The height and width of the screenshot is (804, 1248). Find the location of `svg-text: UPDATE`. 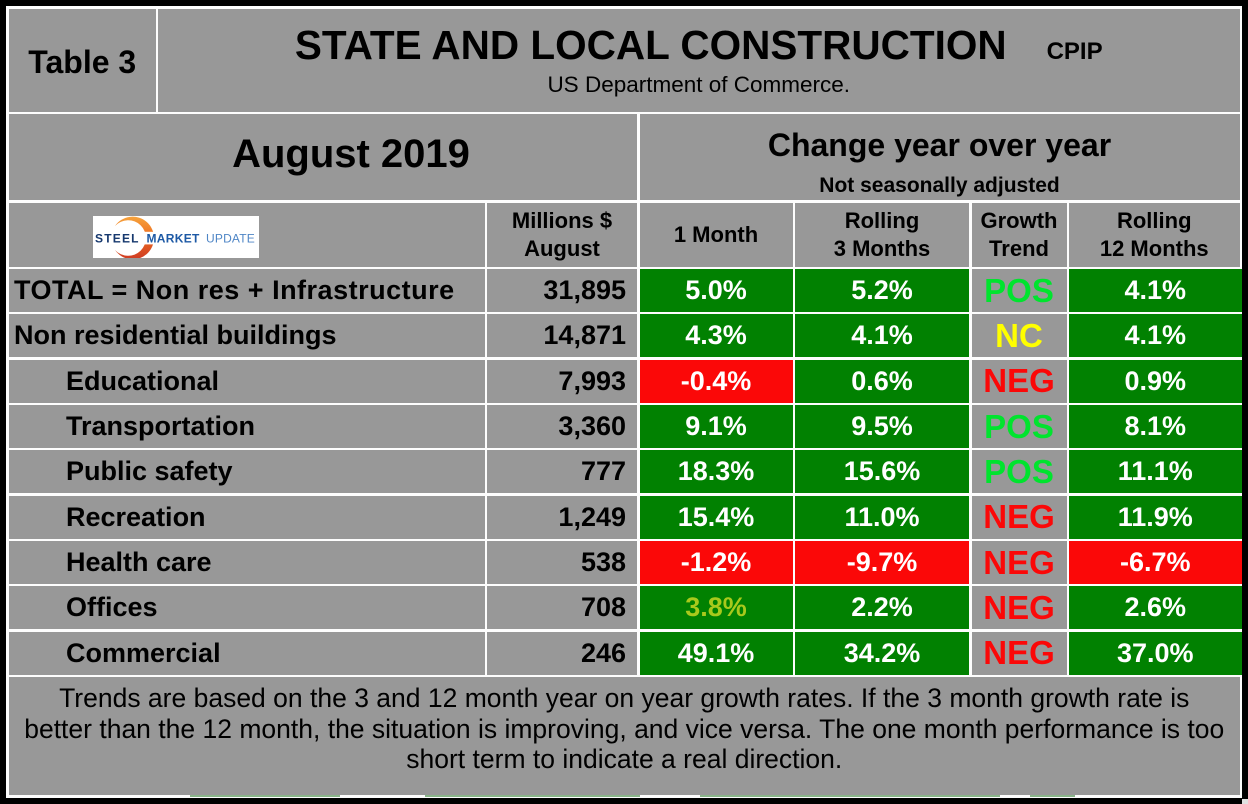

svg-text: UPDATE is located at coordinates (230, 239).